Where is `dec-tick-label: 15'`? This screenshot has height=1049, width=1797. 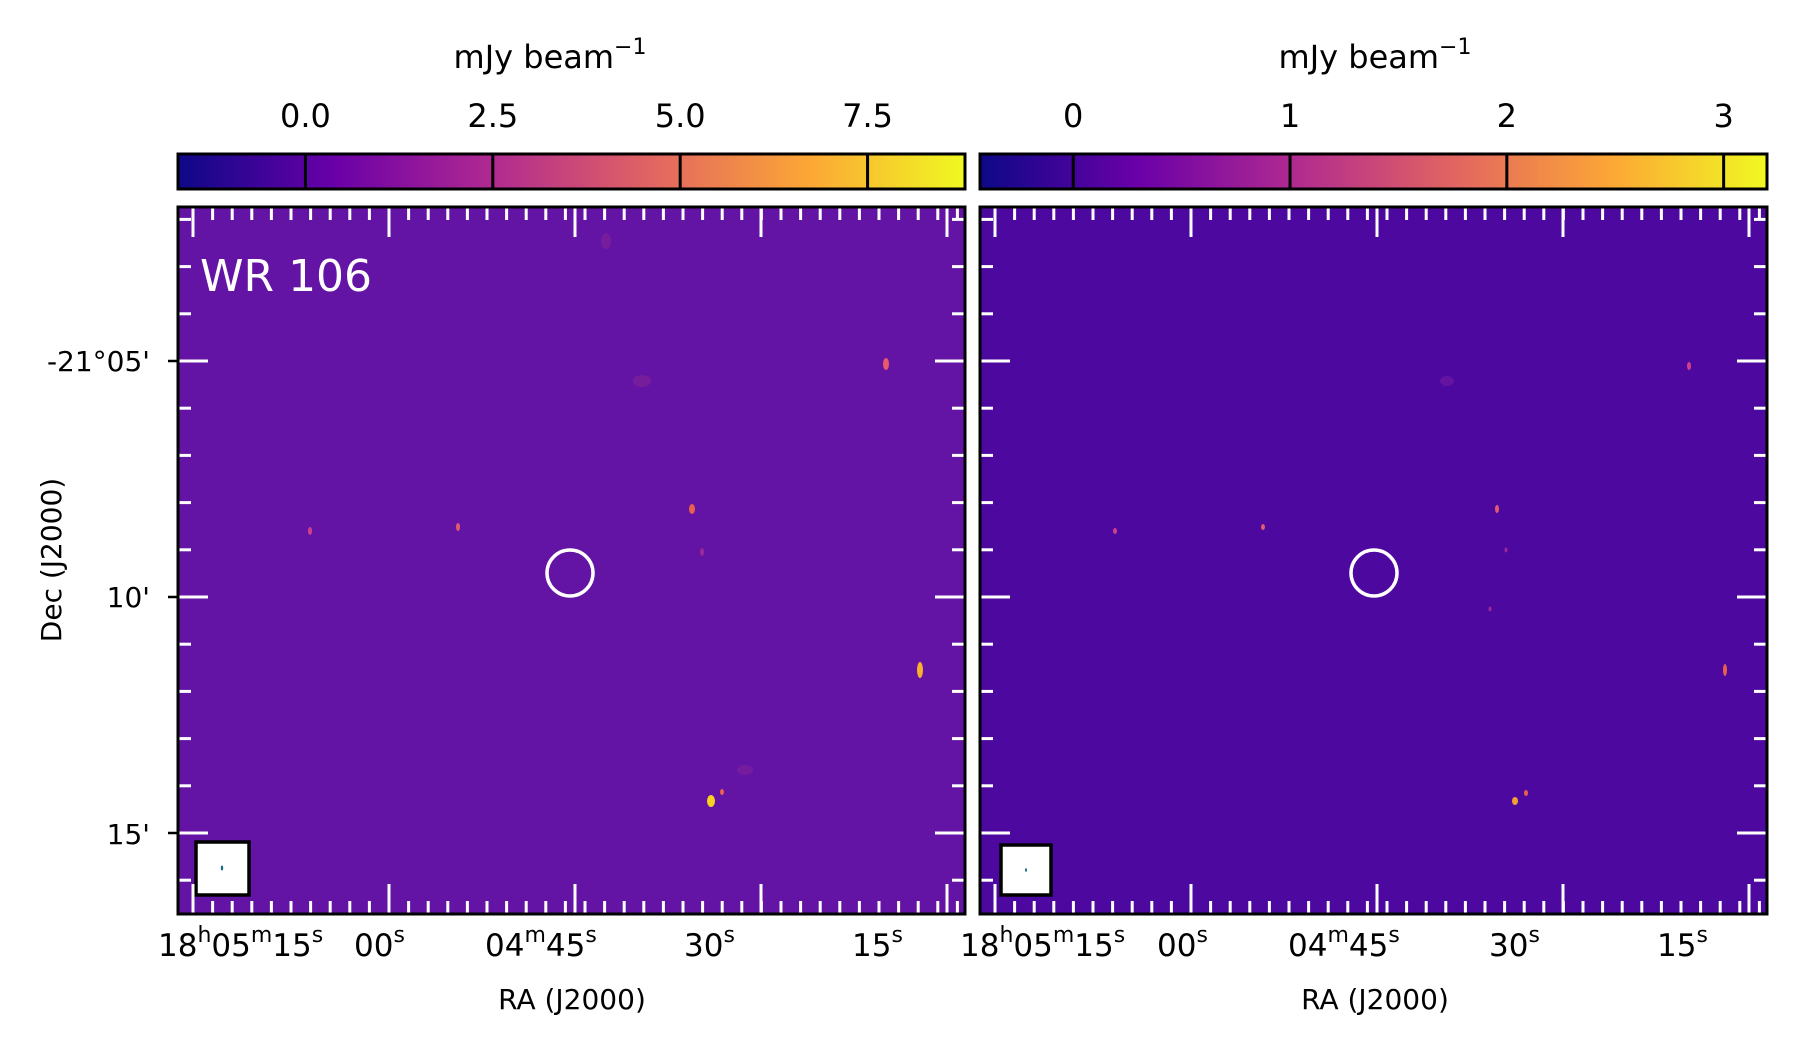
dec-tick-label: 15' is located at coordinates (128, 834).